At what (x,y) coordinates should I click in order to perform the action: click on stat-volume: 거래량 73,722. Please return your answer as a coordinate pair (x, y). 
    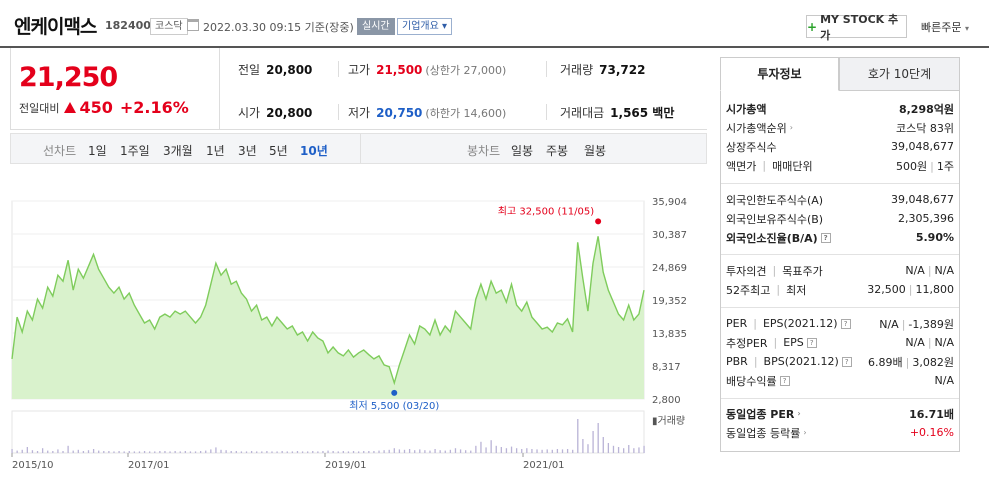
    Looking at the image, I should click on (602, 69).